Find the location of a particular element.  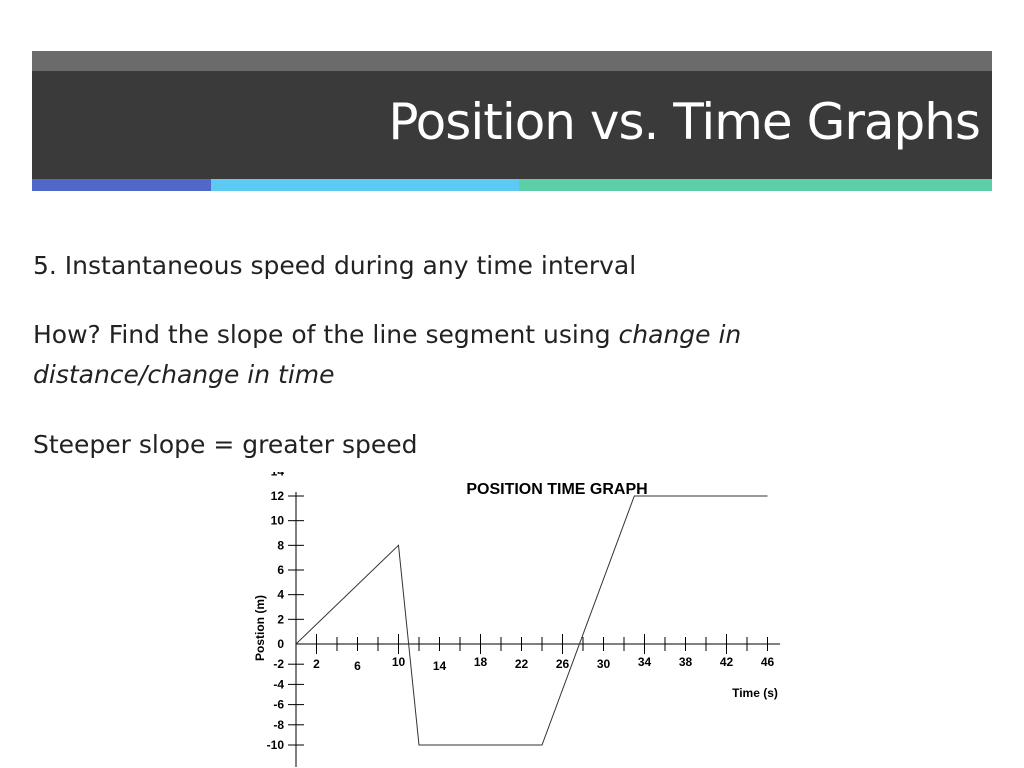

y-tick-label: -6 is located at coordinates (278, 705).